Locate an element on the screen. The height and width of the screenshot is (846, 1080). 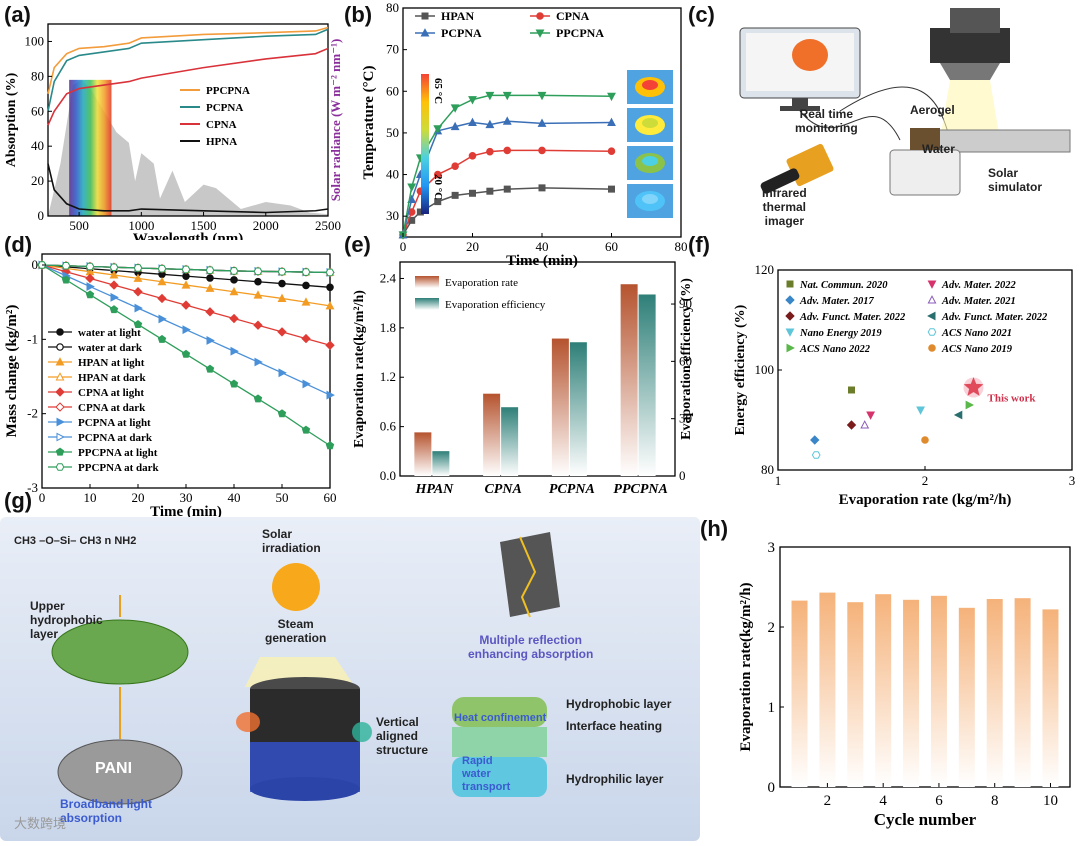
legend-swatch is located at coordinates (427, 304).